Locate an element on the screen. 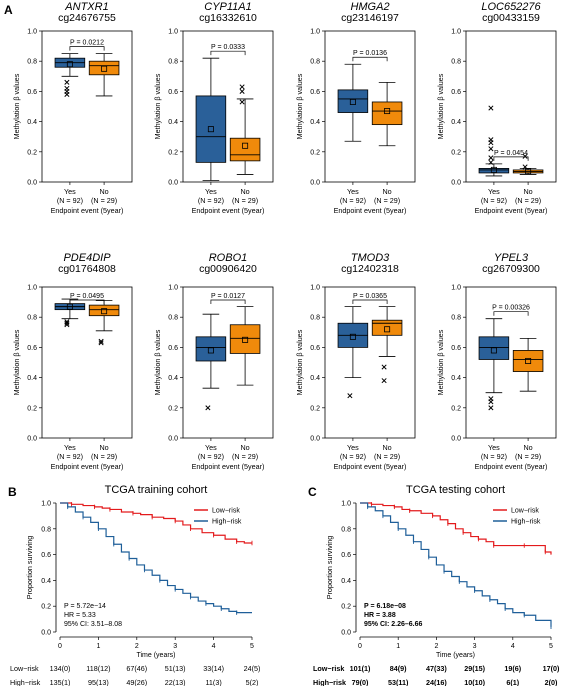 Image resolution: width=572 pixels, height=686 pixels. panel-label-b: B is located at coordinates (12, 492).